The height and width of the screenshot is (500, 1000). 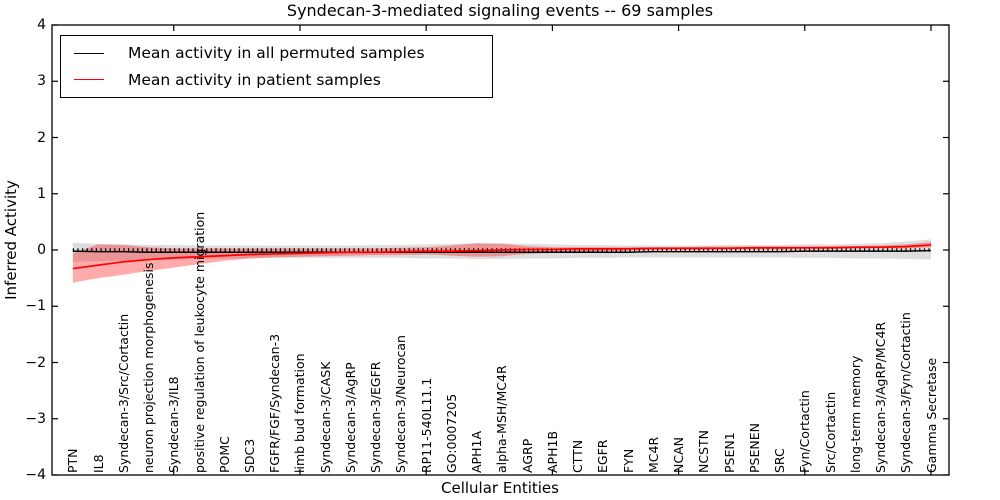 I want to click on legend-line-sample-red, so click(x=89, y=80).